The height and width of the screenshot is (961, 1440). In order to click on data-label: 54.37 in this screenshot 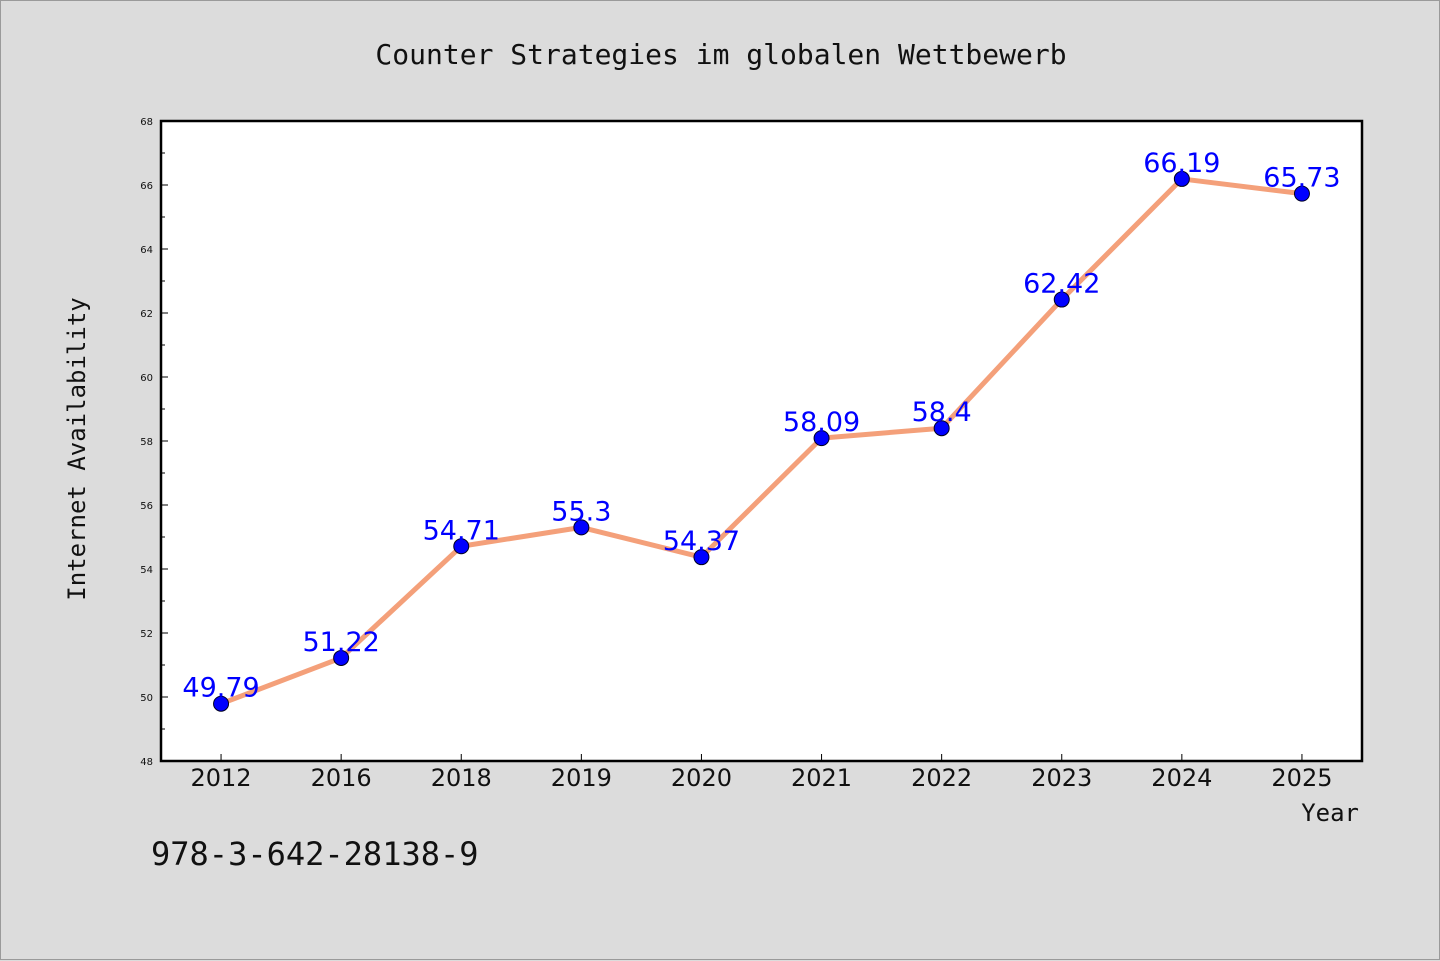, I will do `click(701, 541)`.